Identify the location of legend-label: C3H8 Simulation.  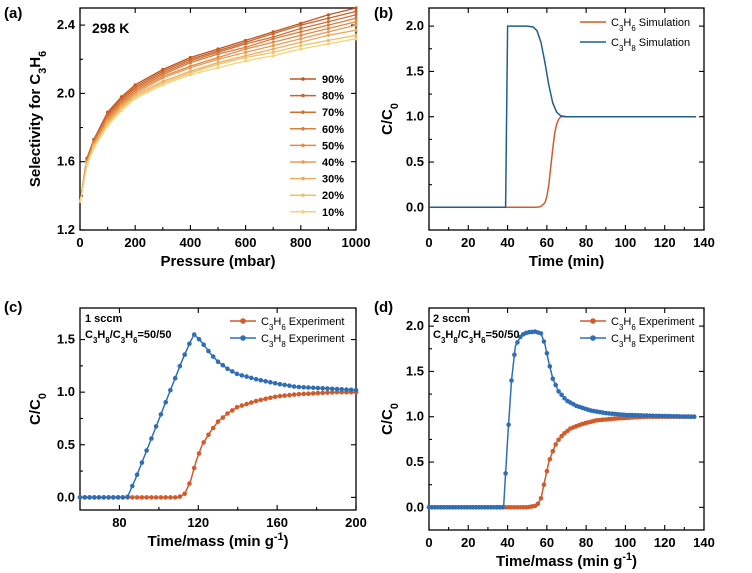
(650, 45).